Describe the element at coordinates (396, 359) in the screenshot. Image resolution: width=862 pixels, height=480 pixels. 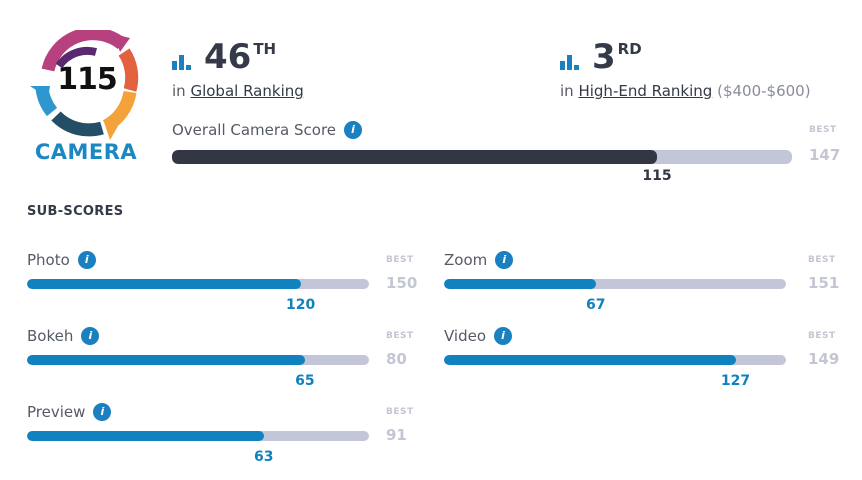
I see `best-value: 80` at that location.